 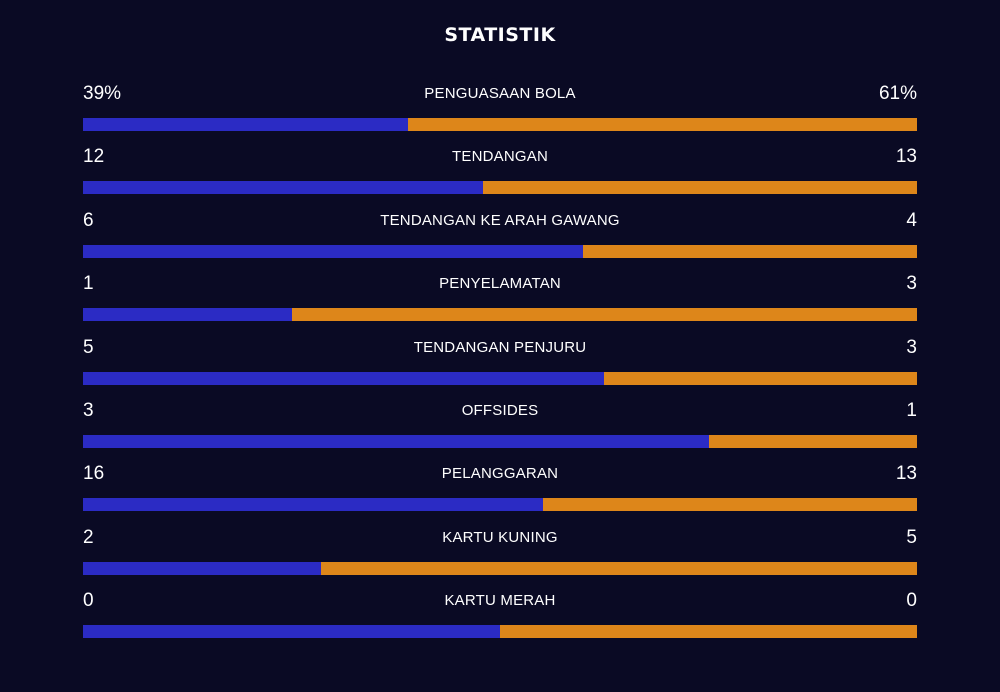 What do you see at coordinates (102, 93) in the screenshot?
I see `home-value: 39%` at bounding box center [102, 93].